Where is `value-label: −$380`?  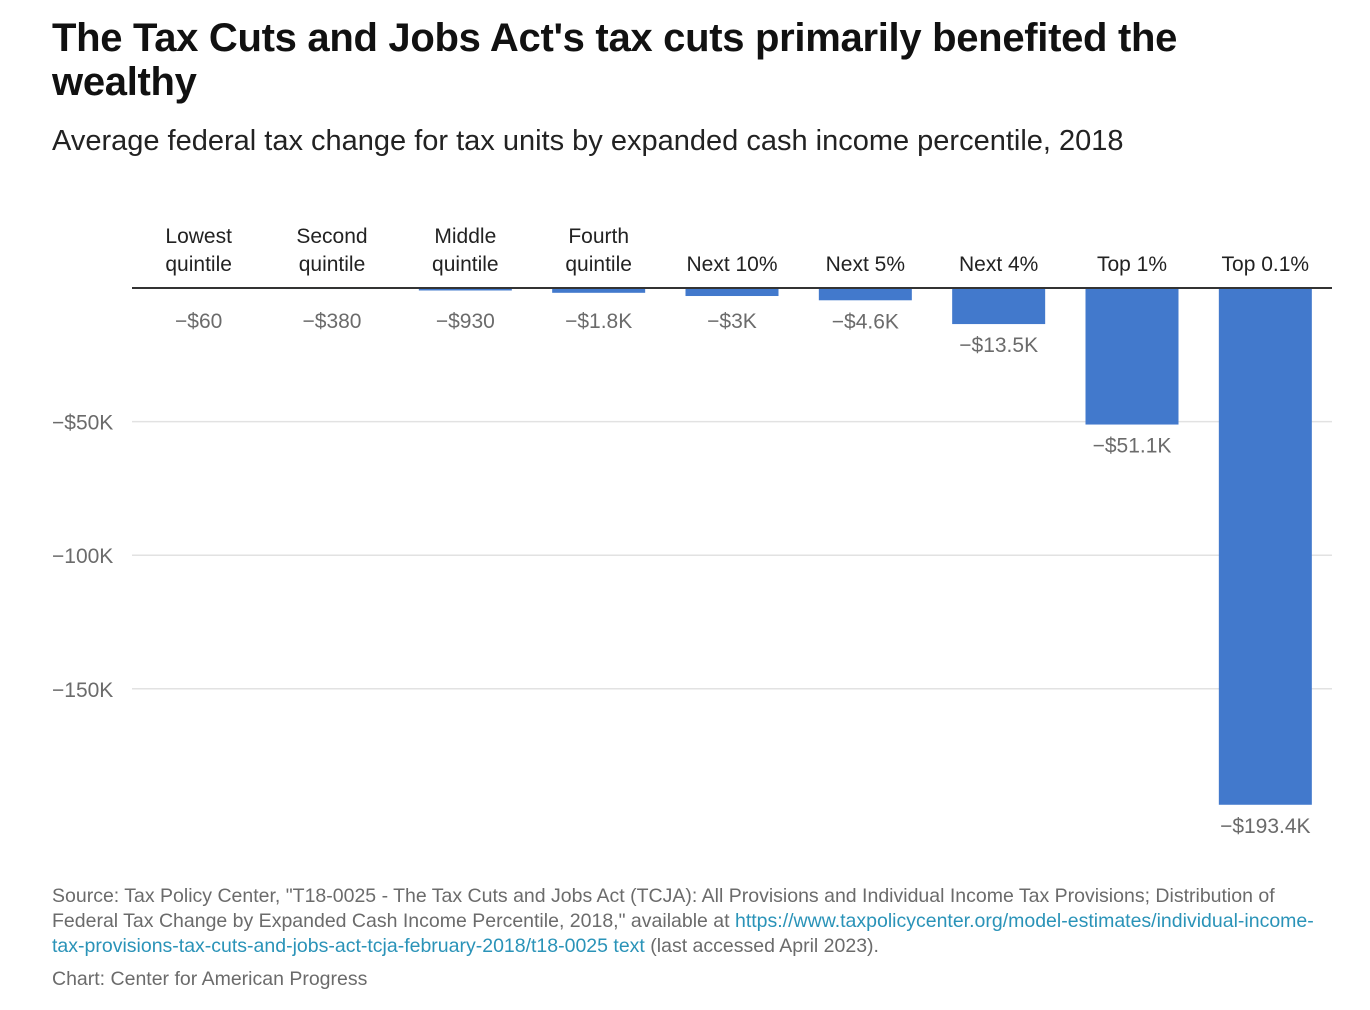
value-label: −$380 is located at coordinates (332, 321).